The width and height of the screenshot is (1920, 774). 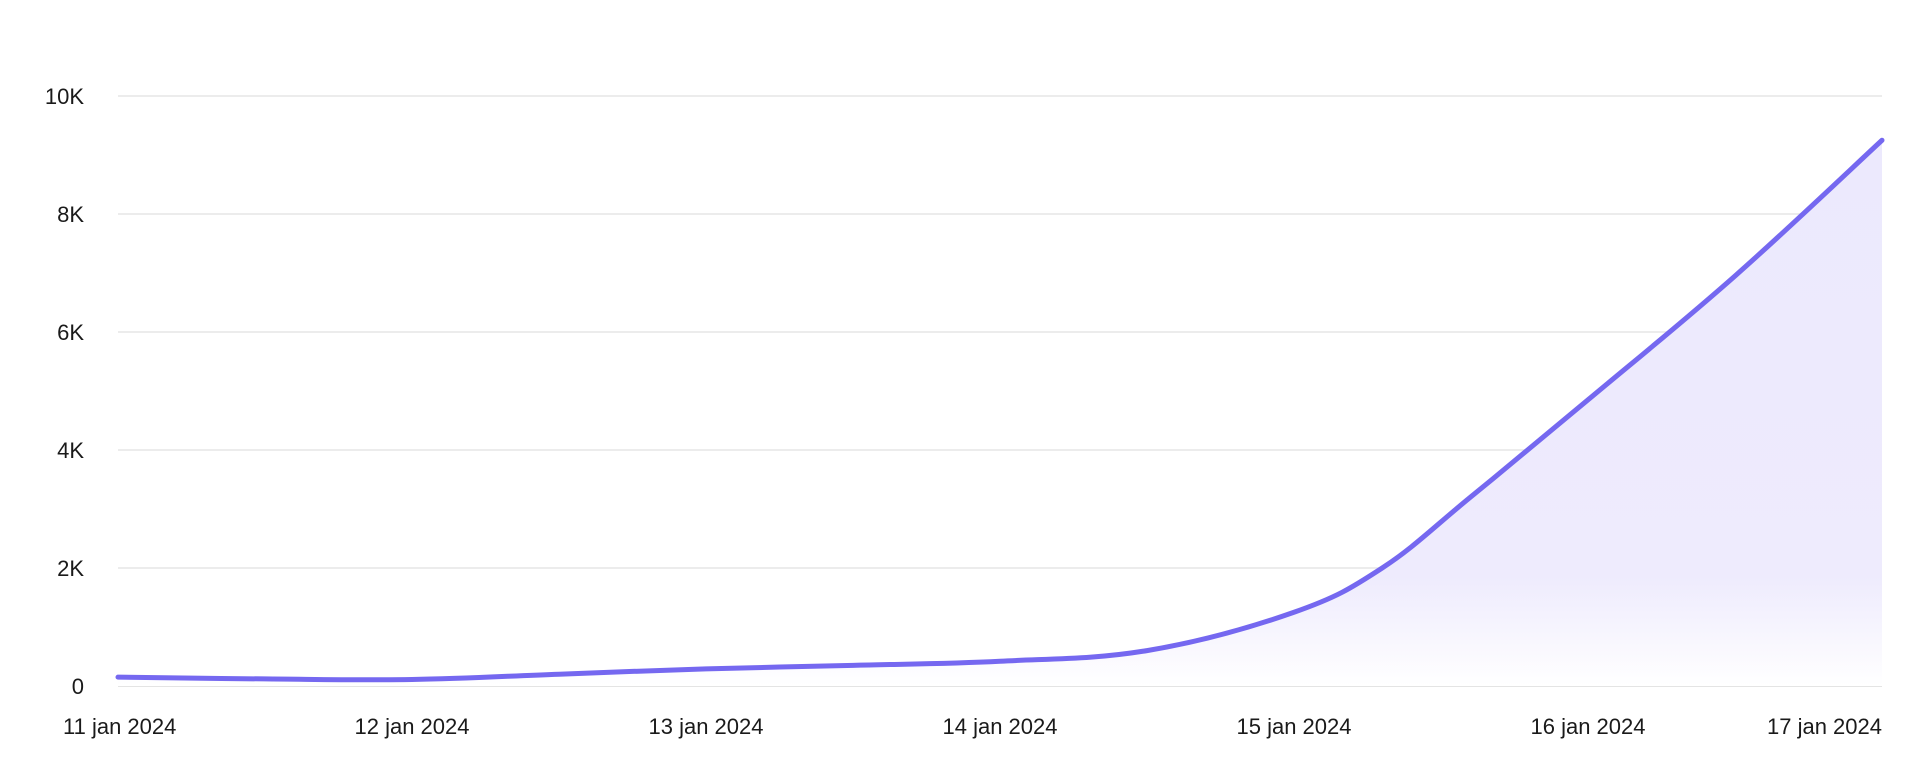 What do you see at coordinates (70, 214) in the screenshot?
I see `y-tick-label: 8K` at bounding box center [70, 214].